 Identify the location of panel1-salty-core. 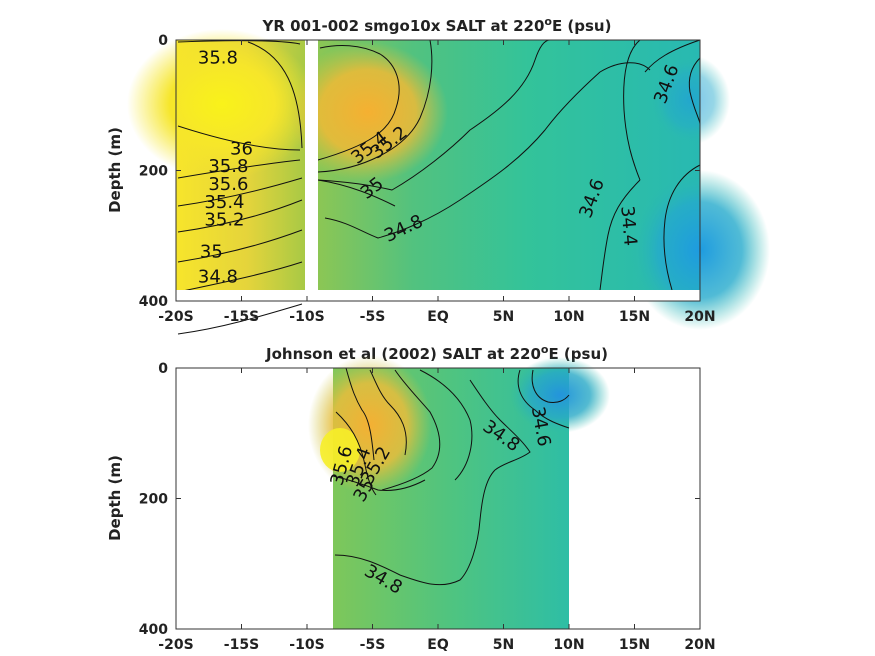
(222, 104).